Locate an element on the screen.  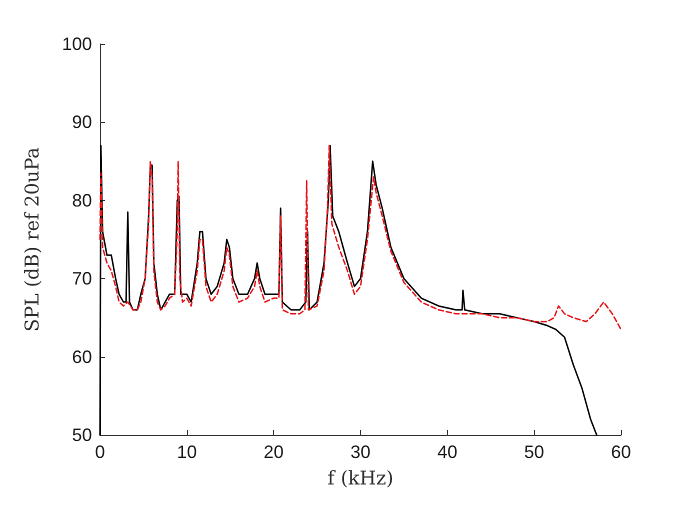
x-axis-title: f (kHz) is located at coordinates (361, 479).